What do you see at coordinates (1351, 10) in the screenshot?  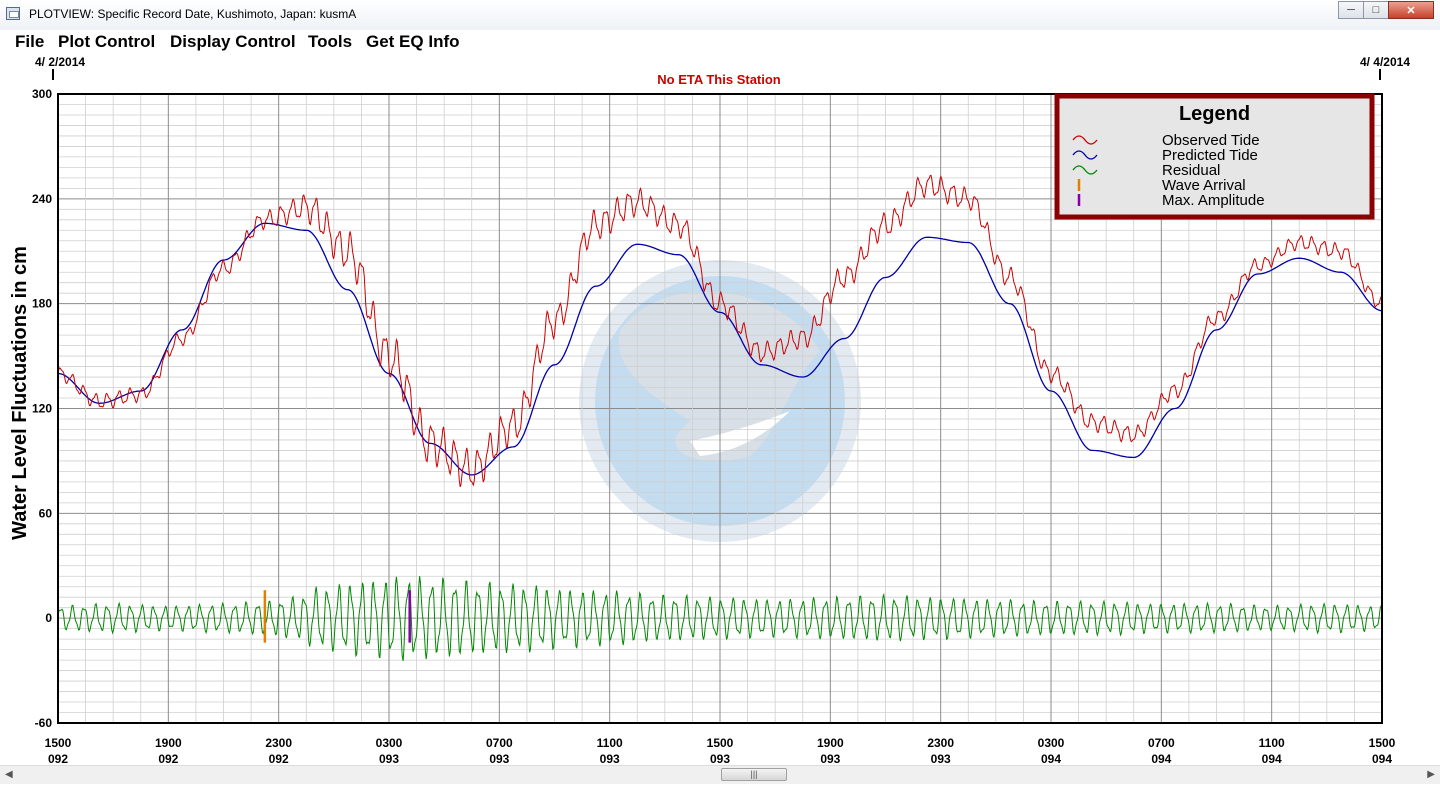 I see `minimize-icon: ─` at bounding box center [1351, 10].